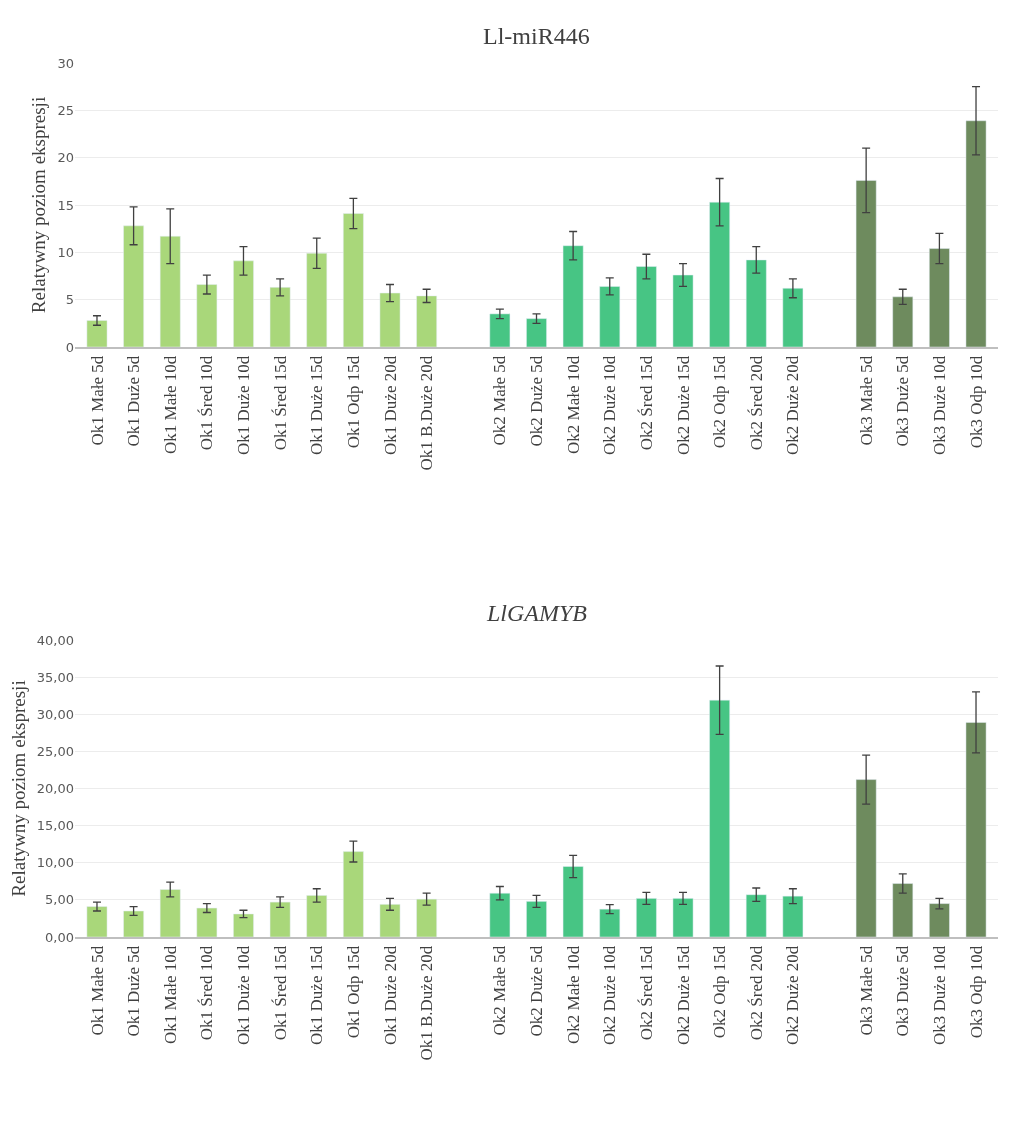  What do you see at coordinates (55, 789) in the screenshot?
I see `y-tick-label: 20,00` at bounding box center [55, 789].